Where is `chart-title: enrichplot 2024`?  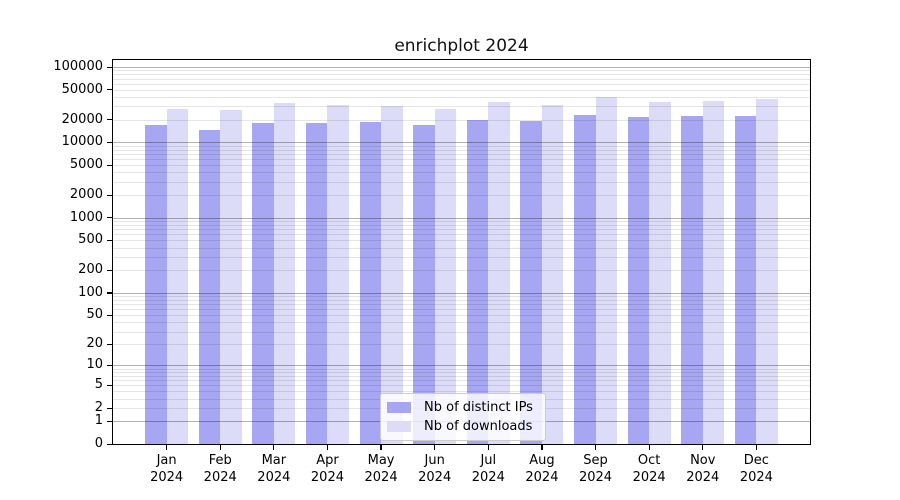
chart-title: enrichplot 2024 is located at coordinates (461, 46).